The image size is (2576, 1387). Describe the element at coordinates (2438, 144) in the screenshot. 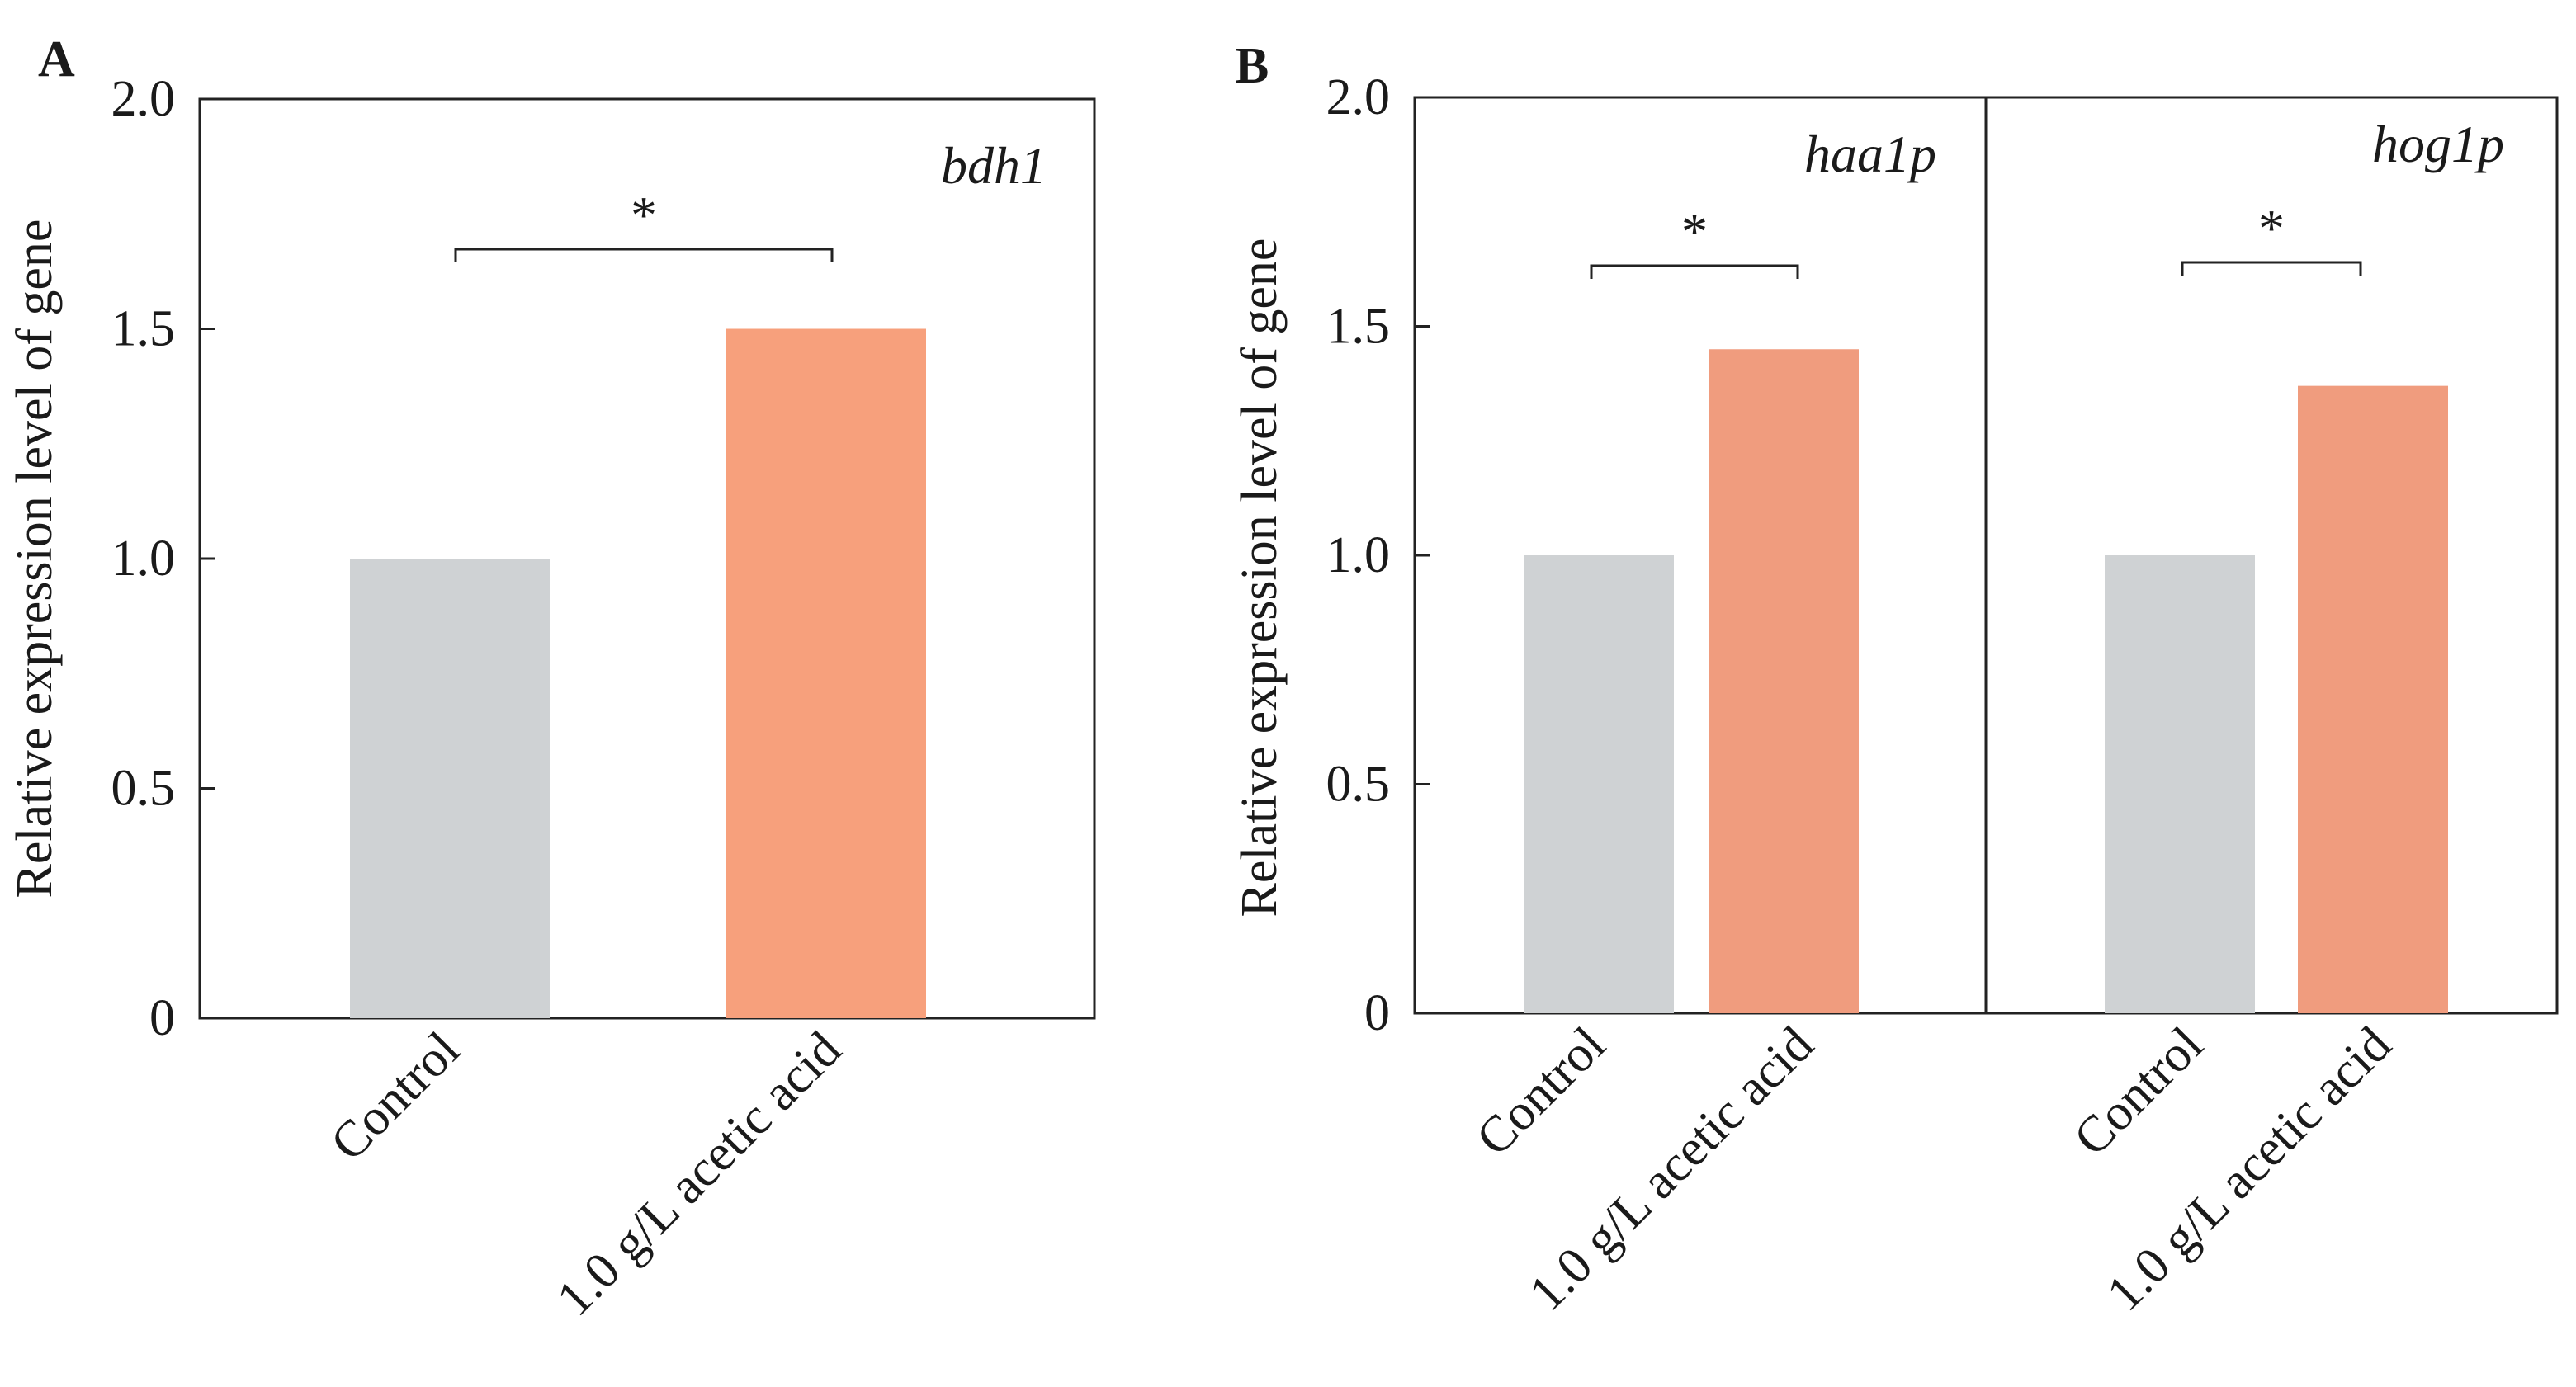

I see `gene-label: hog1p` at that location.